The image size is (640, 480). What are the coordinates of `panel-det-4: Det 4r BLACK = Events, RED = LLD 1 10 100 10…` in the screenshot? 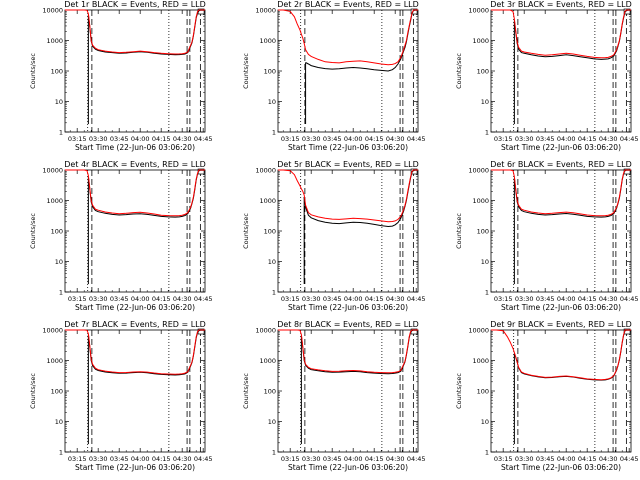 It's located at (121, 236).